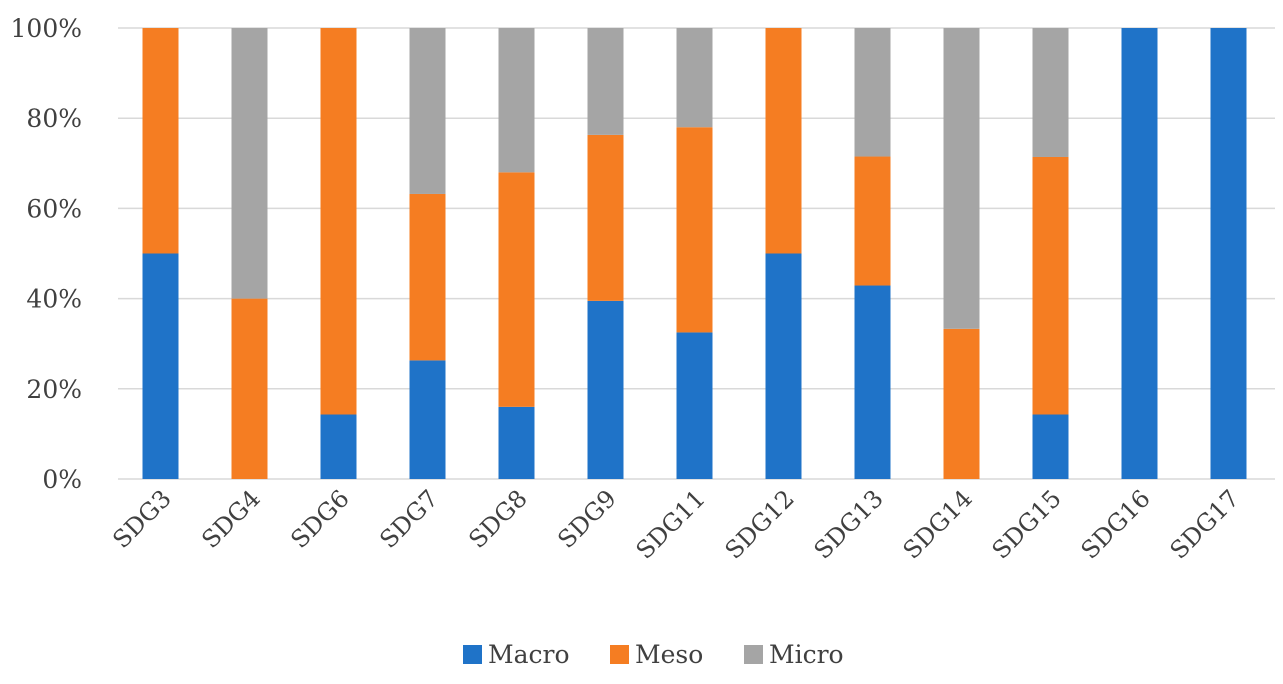 The height and width of the screenshot is (684, 1283). Describe the element at coordinates (694, 78) in the screenshot. I see `bar-micro-sdg11` at that location.